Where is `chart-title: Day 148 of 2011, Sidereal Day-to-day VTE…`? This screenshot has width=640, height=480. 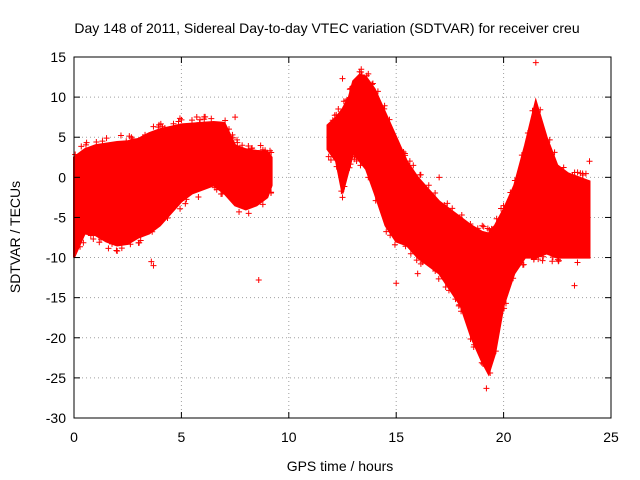 chart-title: Day 148 of 2011, Sidereal Day-to-day VTE… is located at coordinates (326, 28).